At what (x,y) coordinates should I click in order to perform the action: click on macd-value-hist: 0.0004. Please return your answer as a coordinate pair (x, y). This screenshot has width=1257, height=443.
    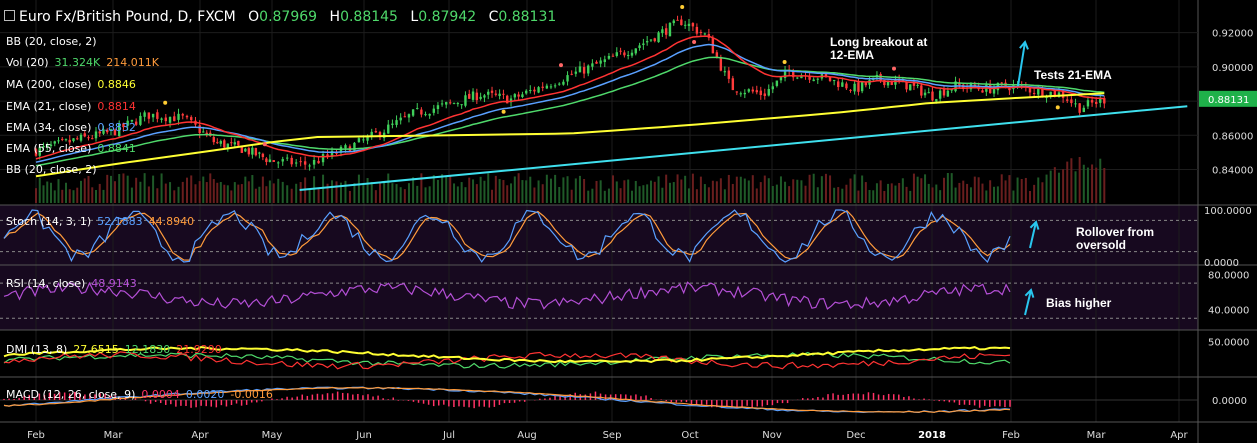
    Looking at the image, I should click on (160, 394).